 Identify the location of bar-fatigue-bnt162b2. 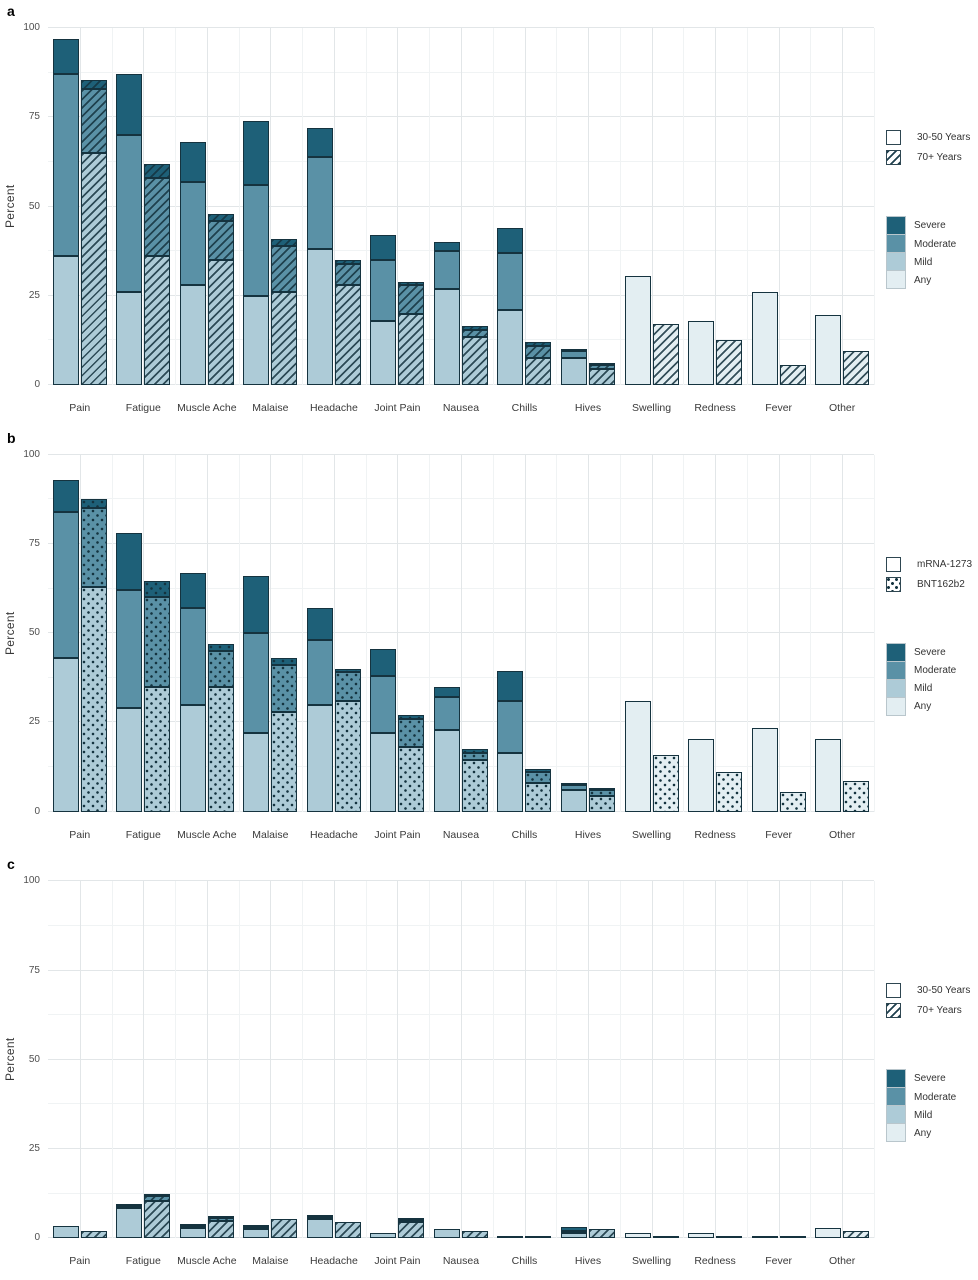
(157, 696).